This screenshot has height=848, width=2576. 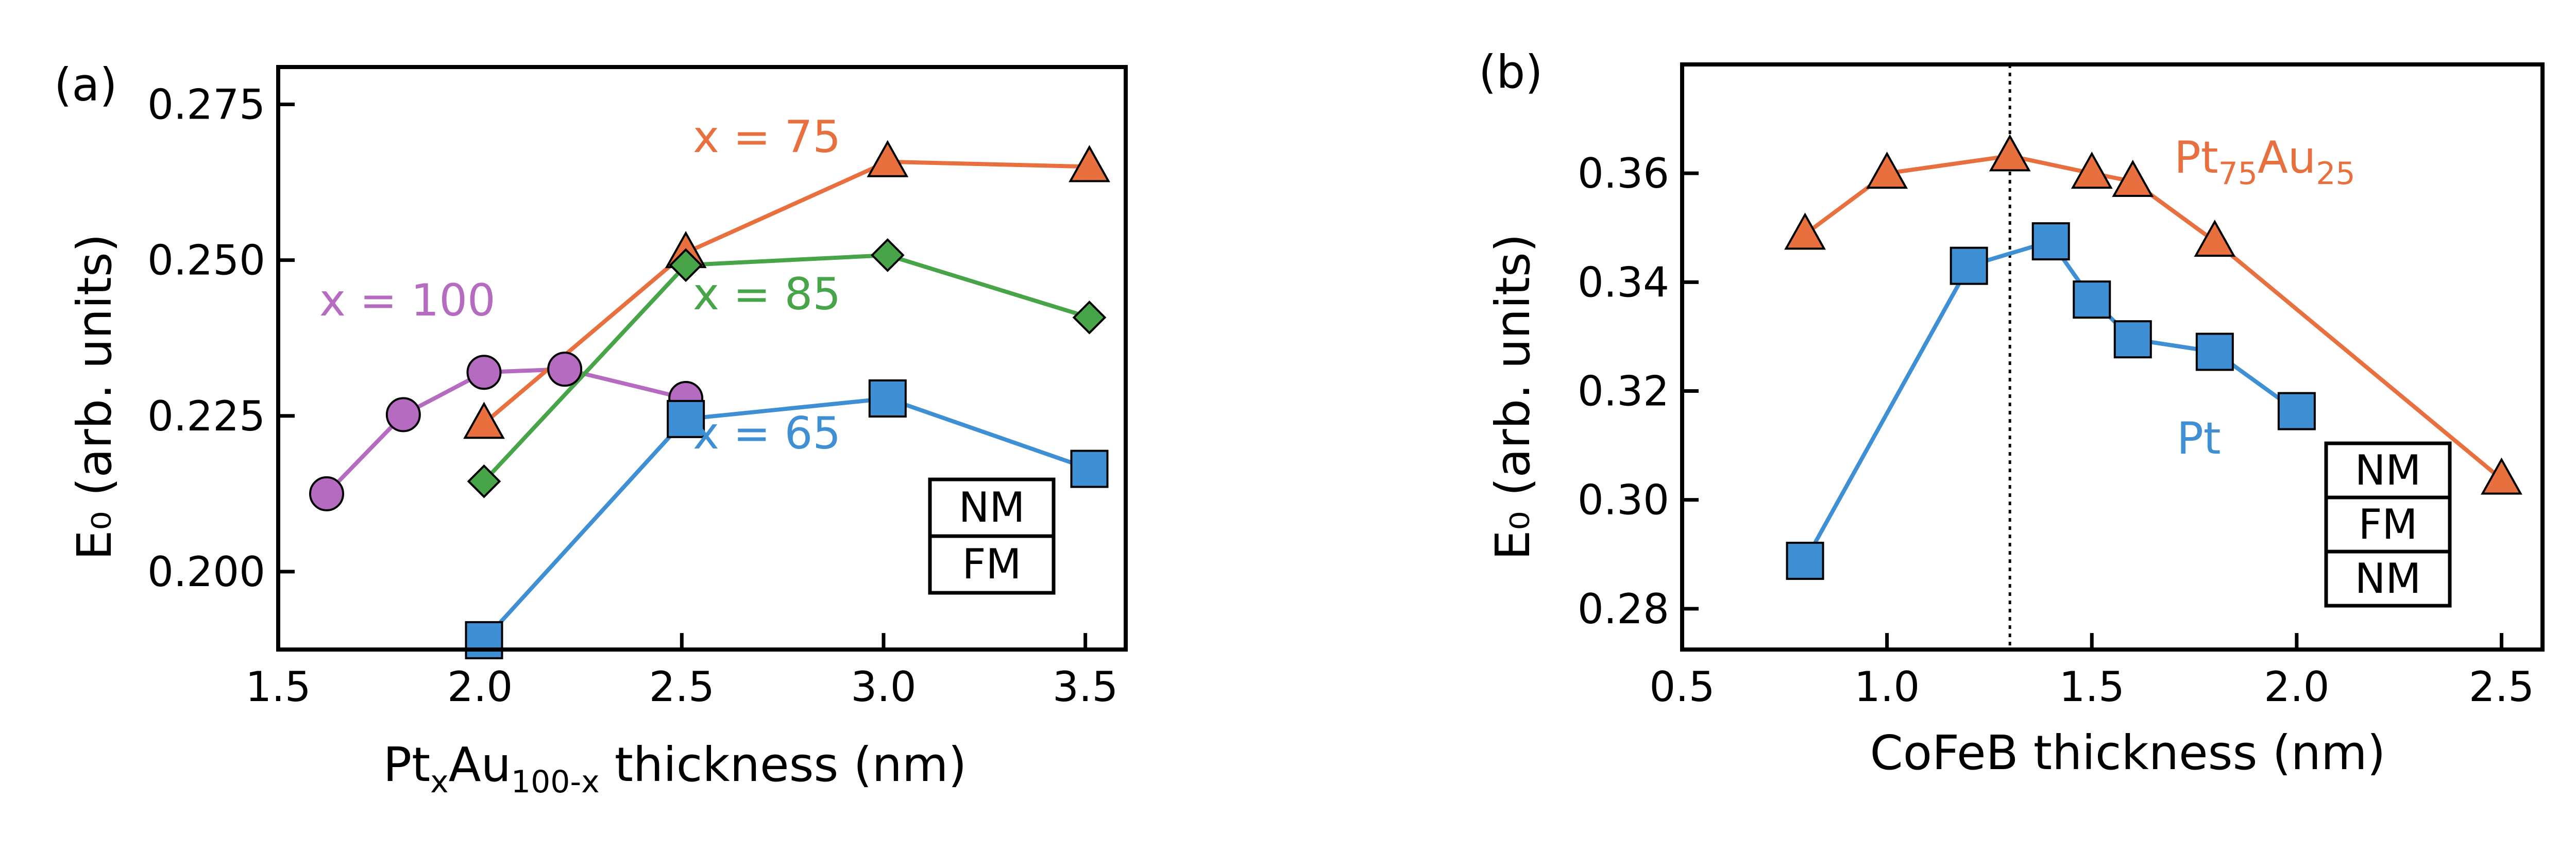 What do you see at coordinates (407, 300) in the screenshot?
I see `label-x-100: x = 100` at bounding box center [407, 300].